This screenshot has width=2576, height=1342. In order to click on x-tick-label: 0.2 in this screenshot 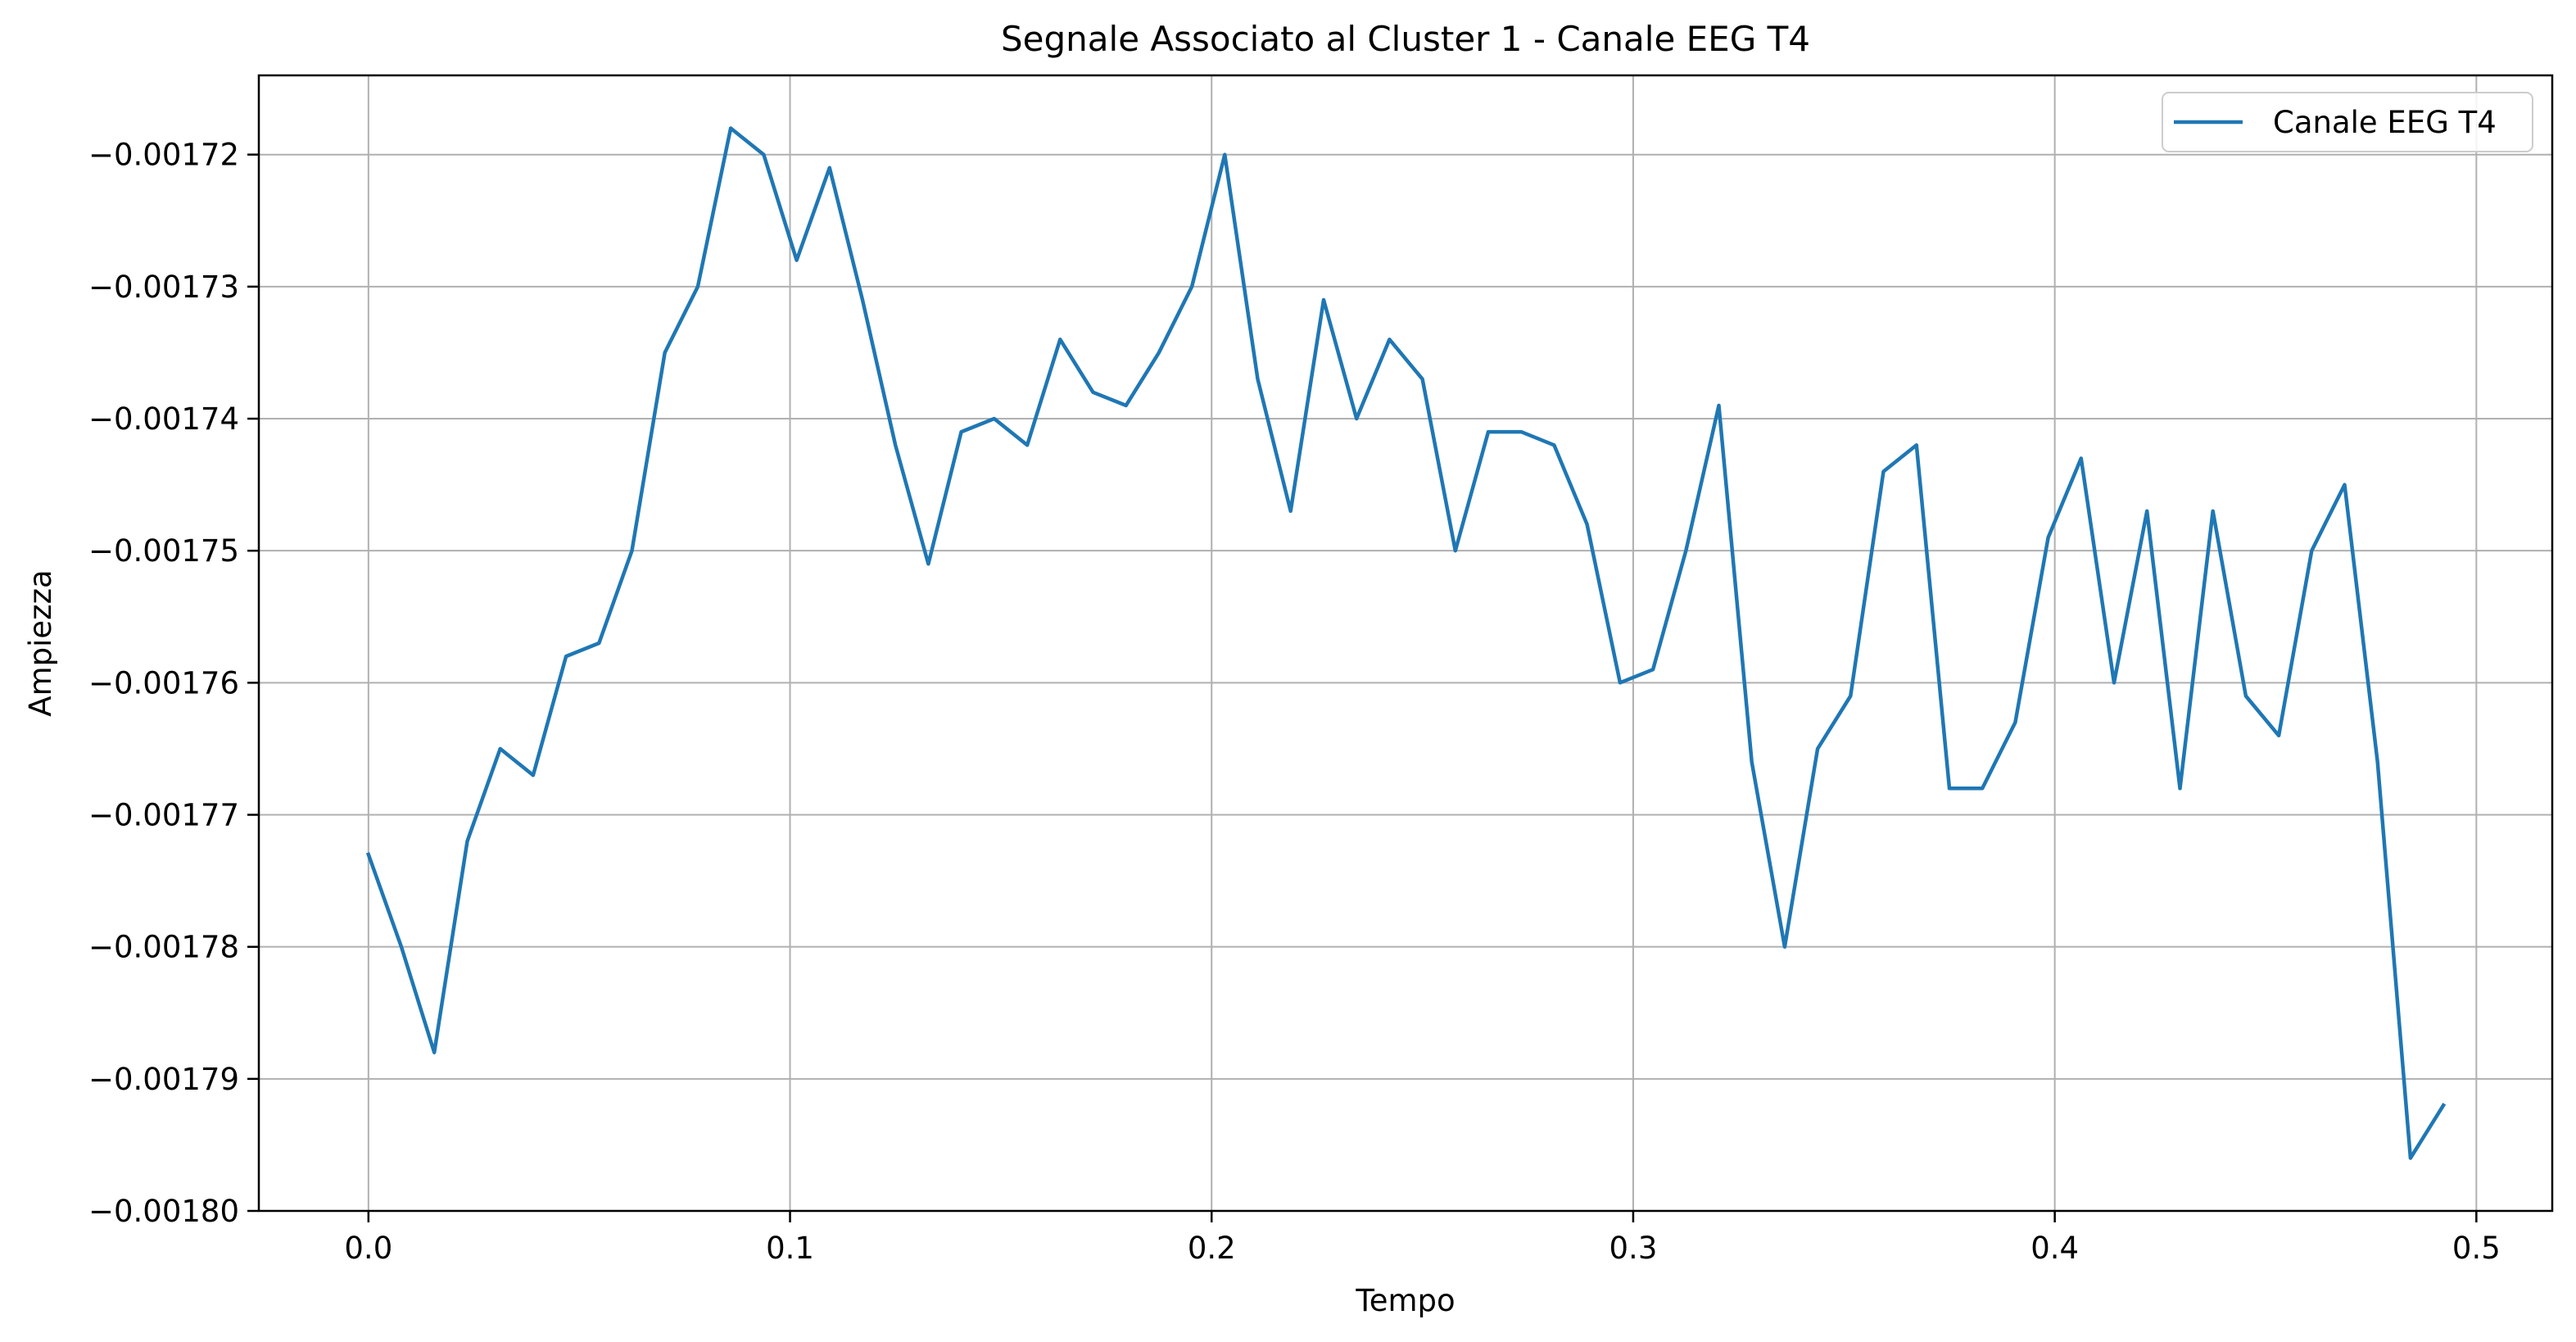, I will do `click(1212, 1248)`.